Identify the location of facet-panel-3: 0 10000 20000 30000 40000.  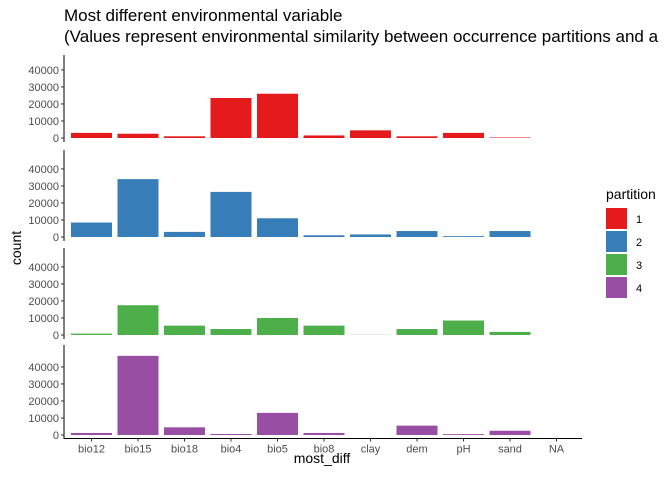
(279, 295).